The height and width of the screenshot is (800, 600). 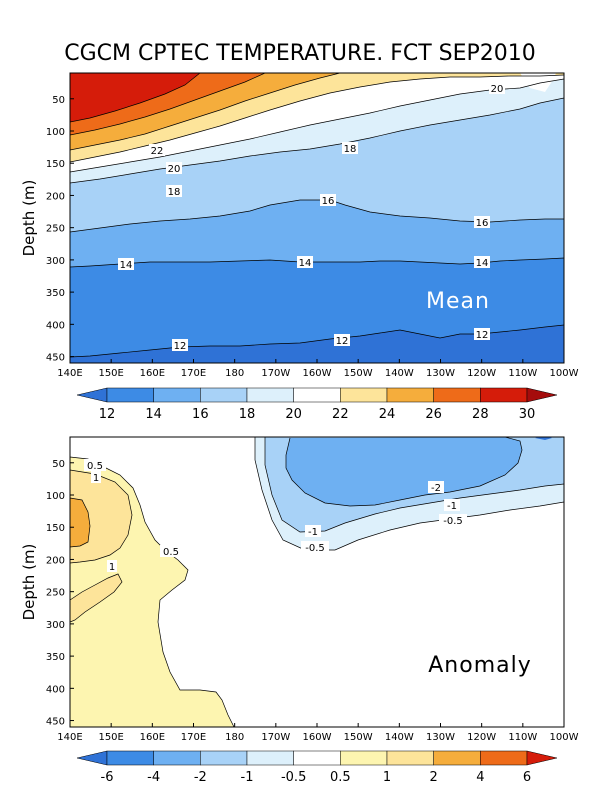 I want to click on anomaly-colorbar-lower-arrow, so click(x=92, y=758).